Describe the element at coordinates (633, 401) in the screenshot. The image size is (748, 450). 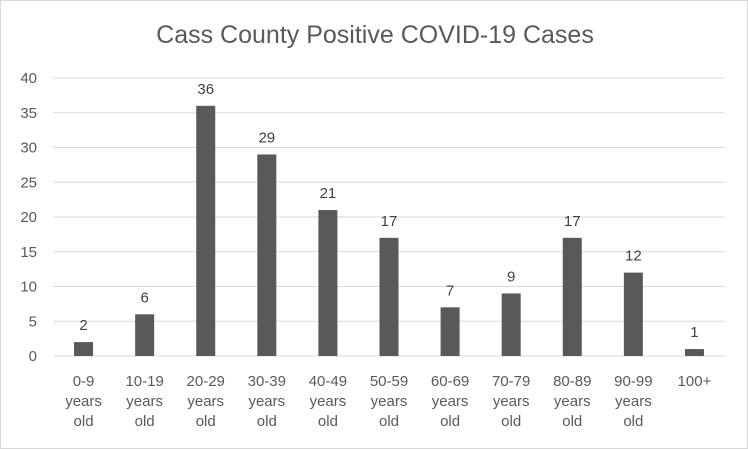
I see `x-tick-label: 90-99 years old` at that location.